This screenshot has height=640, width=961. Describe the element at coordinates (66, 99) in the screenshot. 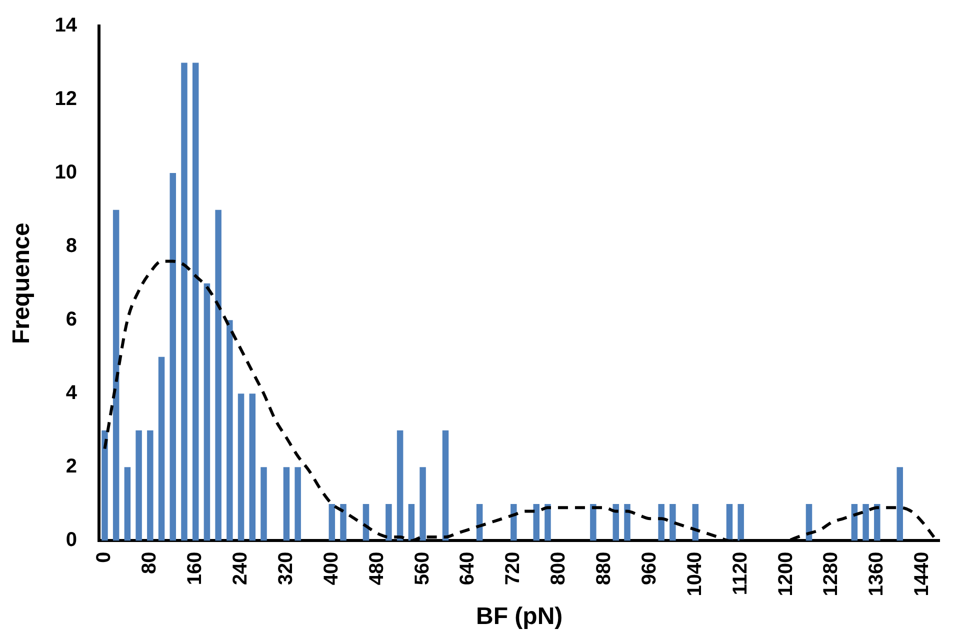

I see `y-tick-label: 12` at that location.